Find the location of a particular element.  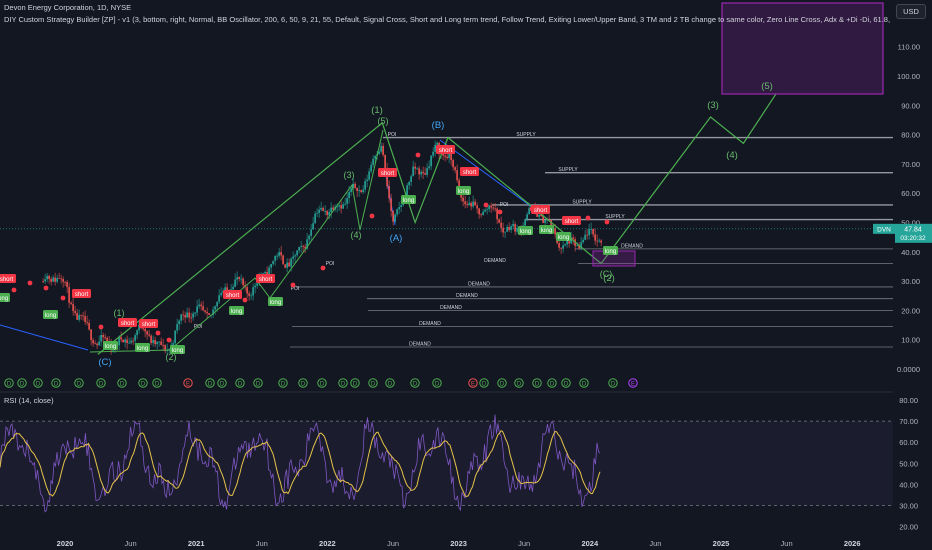

earnings-marker is located at coordinates (633, 383).